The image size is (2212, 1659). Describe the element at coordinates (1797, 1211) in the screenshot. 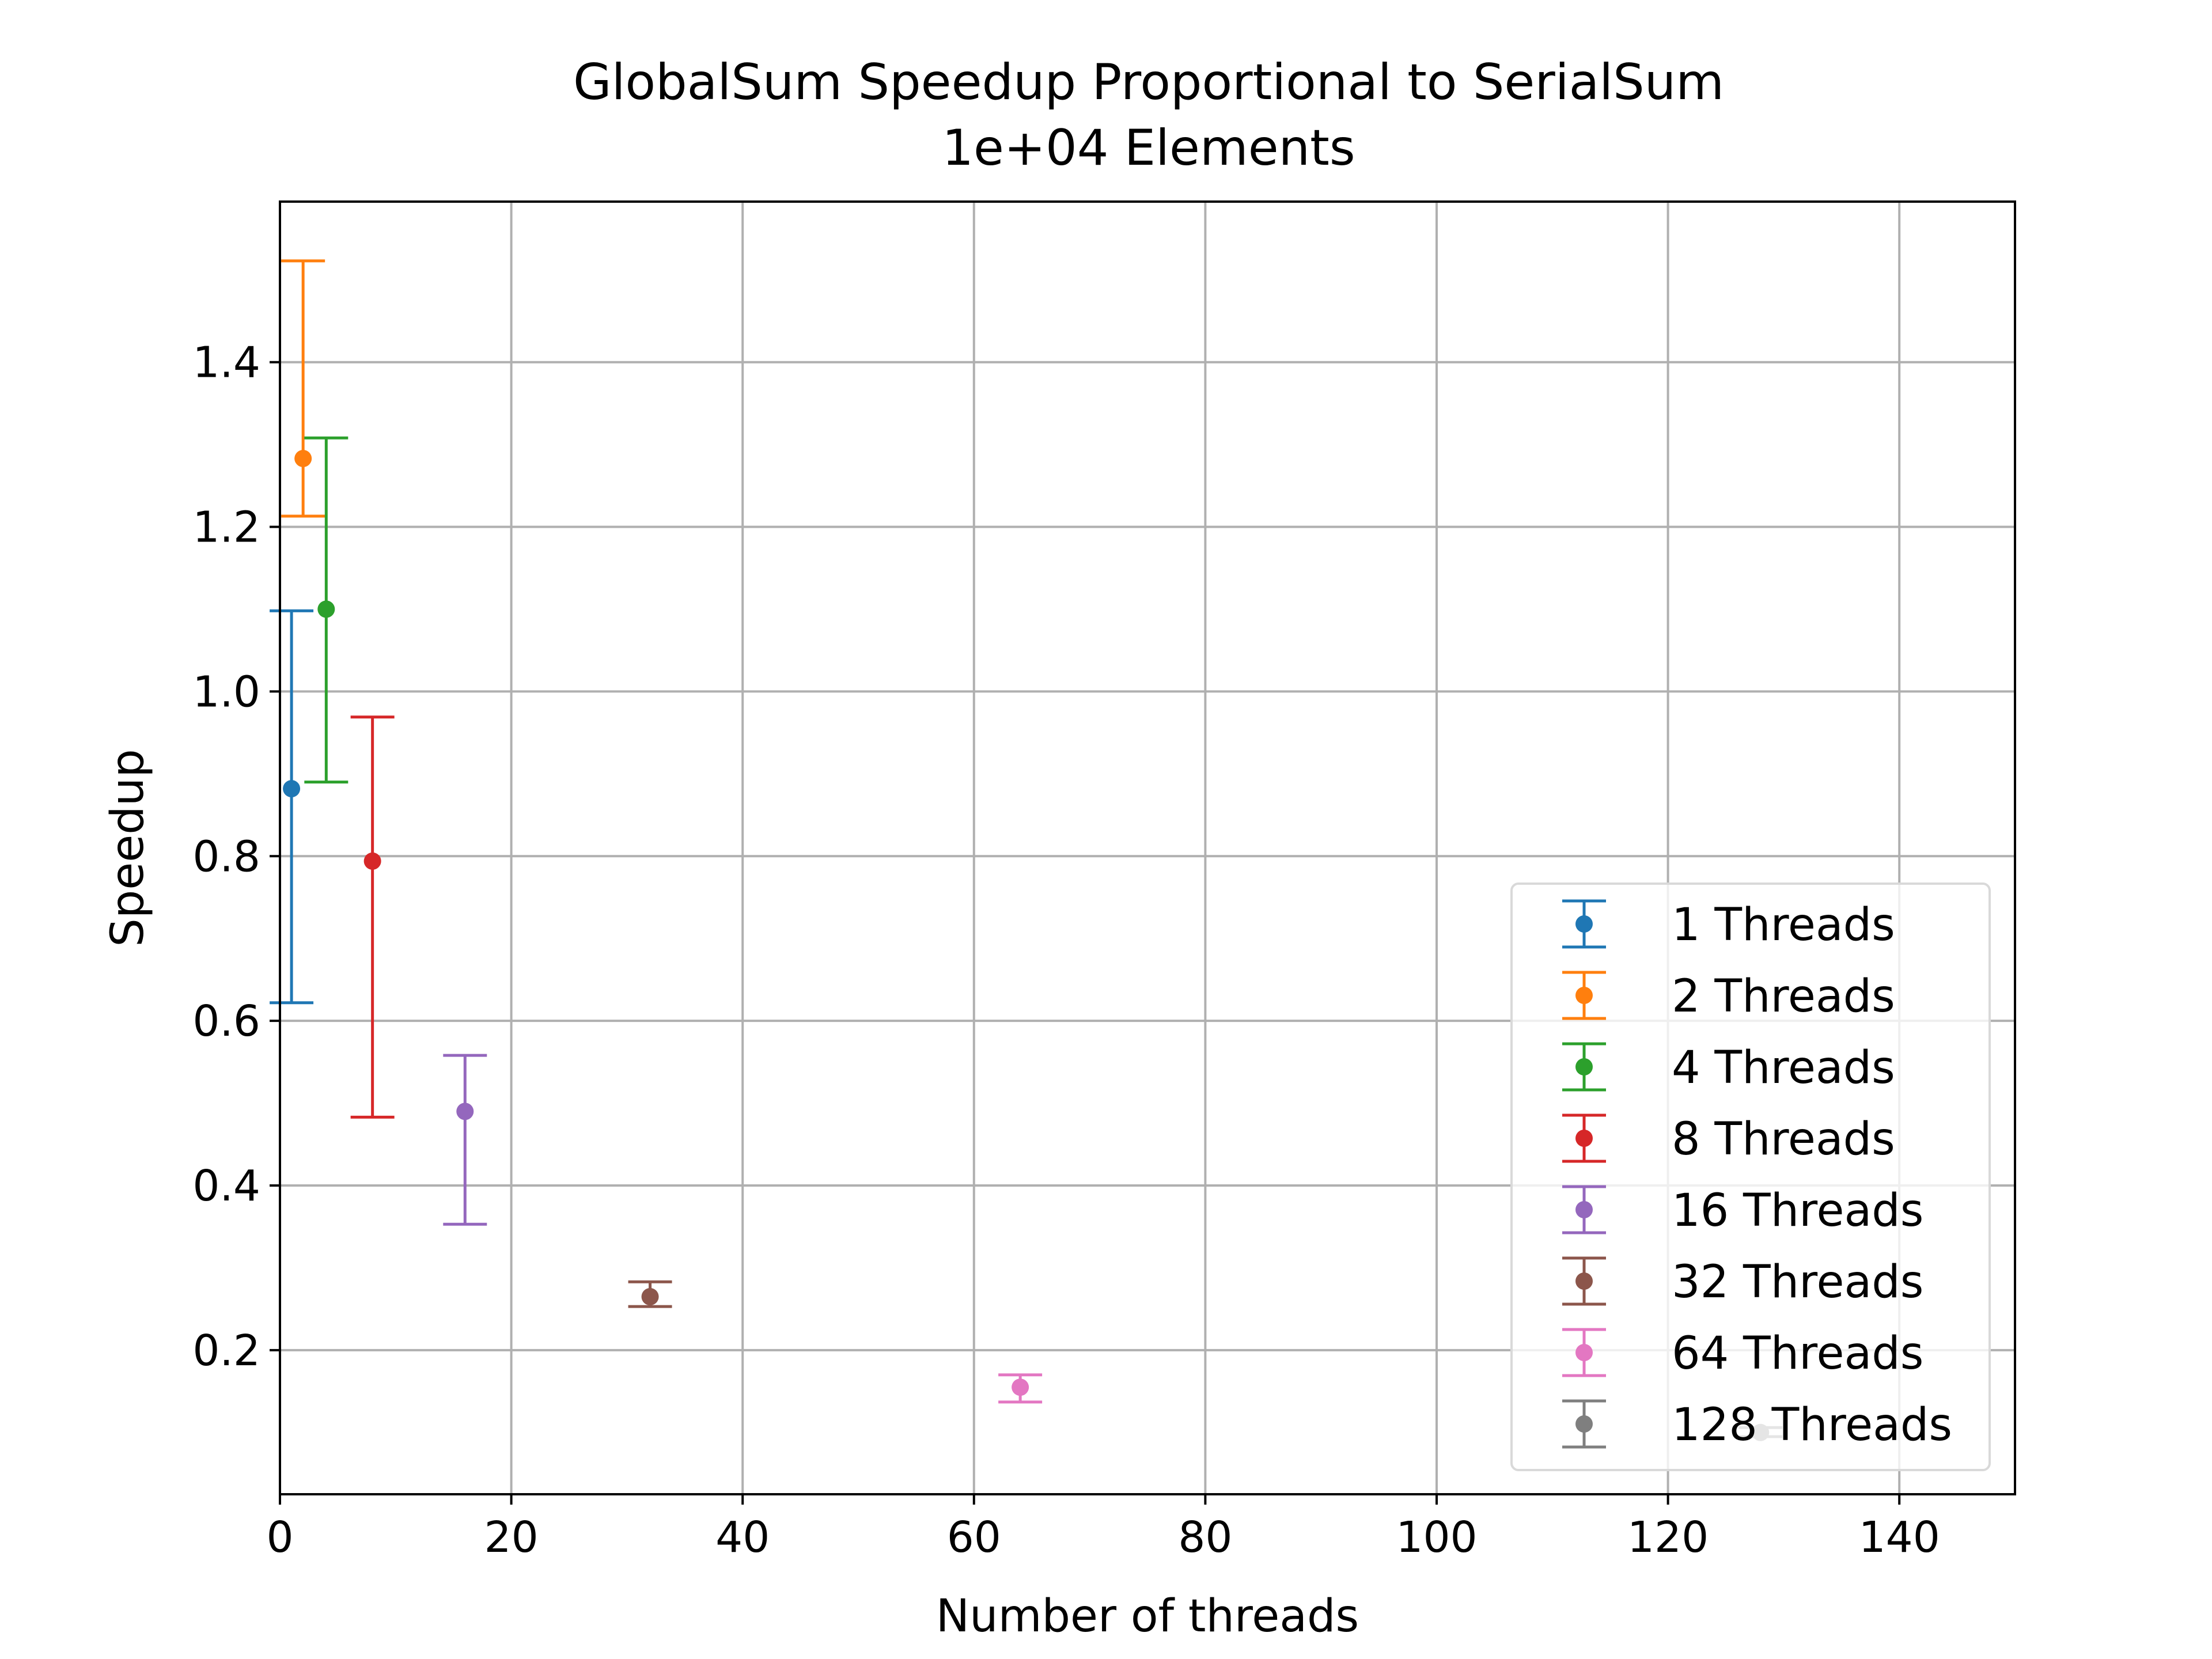

I see `legend-label: 16 Threads` at that location.